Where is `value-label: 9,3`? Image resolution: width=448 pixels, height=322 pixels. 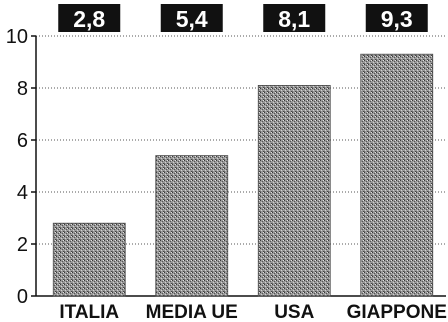
value-label: 9,3 is located at coordinates (397, 19).